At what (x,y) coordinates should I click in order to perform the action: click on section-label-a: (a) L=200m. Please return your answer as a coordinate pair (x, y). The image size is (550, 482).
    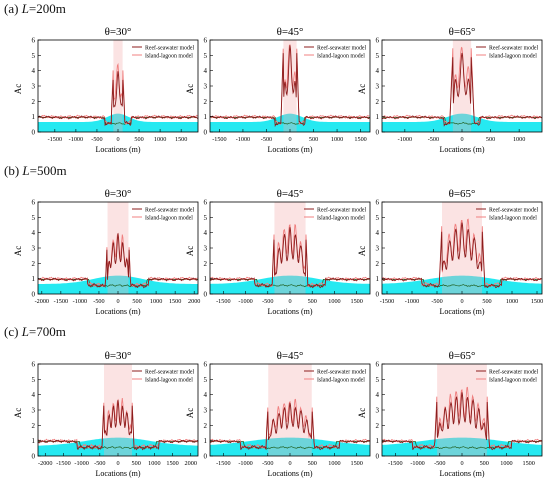
    Looking at the image, I should click on (35, 9).